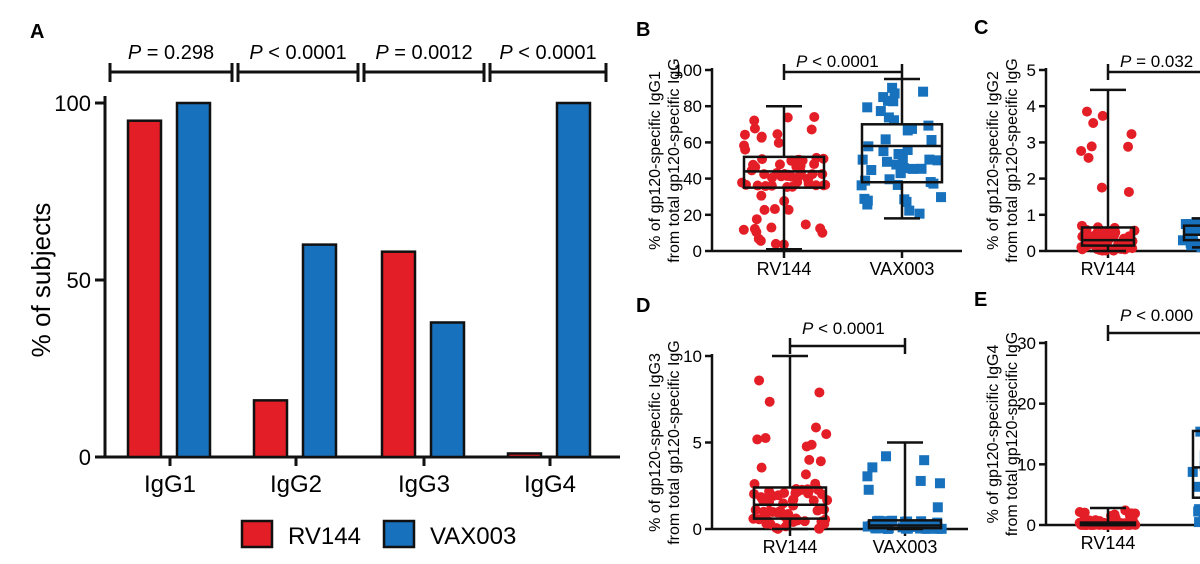 This screenshot has width=1200, height=564. I want to click on y-tick-label: 5, so click(1031, 70).